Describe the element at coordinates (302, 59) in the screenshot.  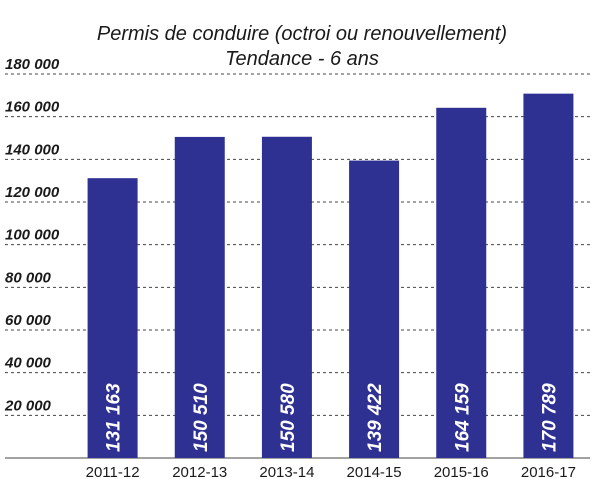
I see `chart-subtitle: Tendance - 6 ans` at that location.